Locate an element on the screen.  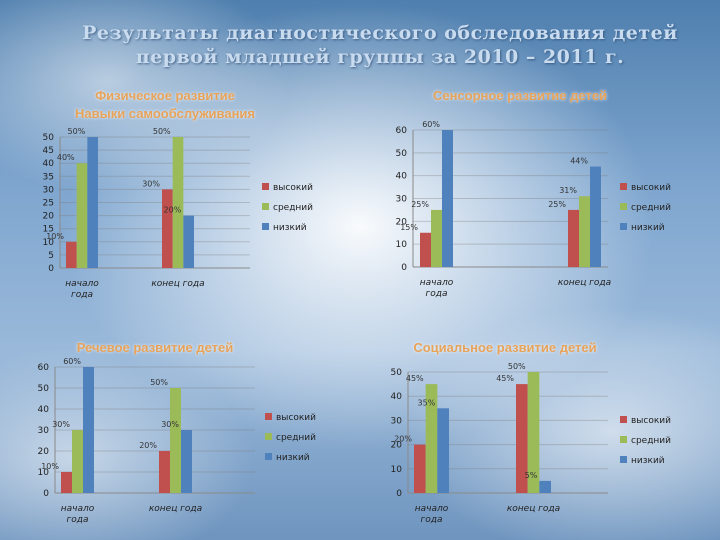
chart2-data-label: 25% is located at coordinates (420, 204).